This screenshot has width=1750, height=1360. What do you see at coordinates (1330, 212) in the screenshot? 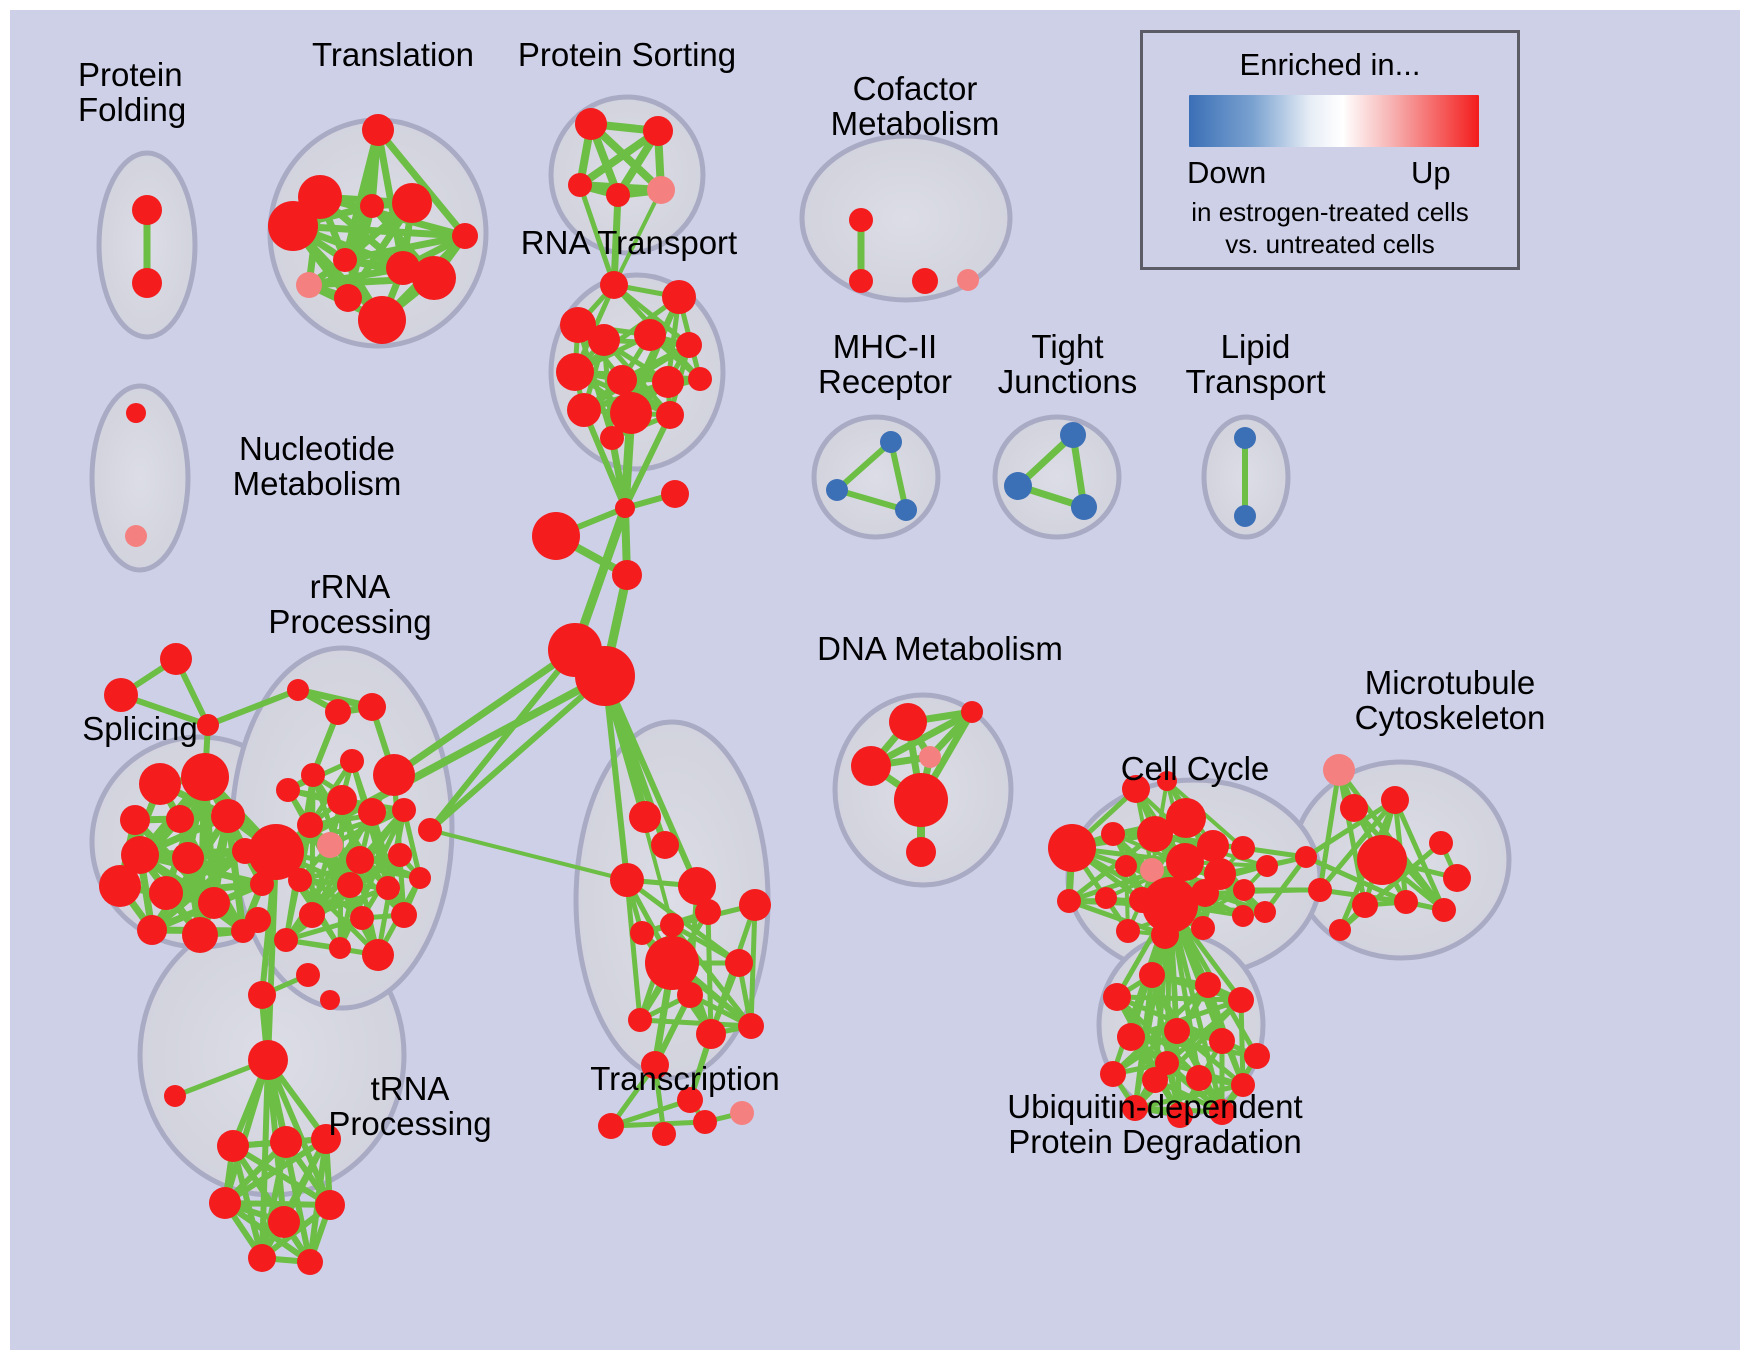
I see `legend-subtitle-line1: in estrogen-treated cells` at bounding box center [1330, 212].